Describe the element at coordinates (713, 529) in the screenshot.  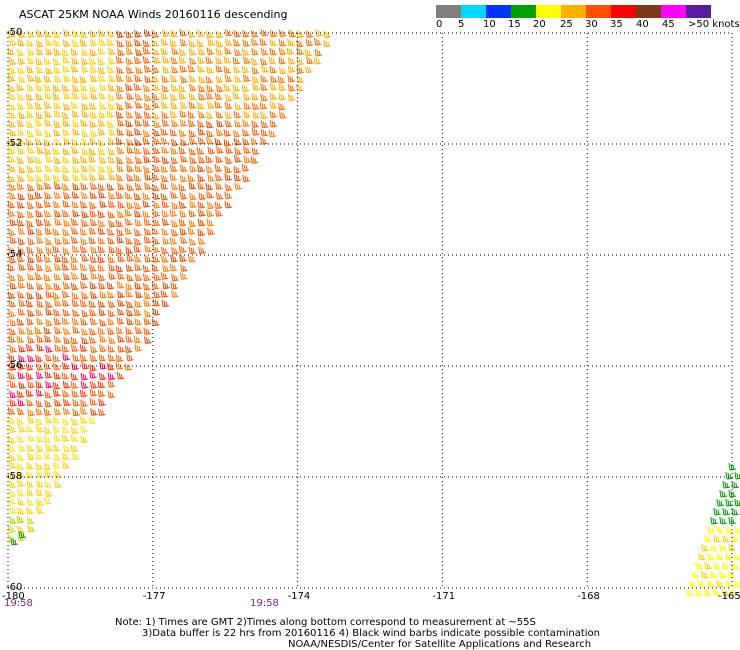
I see `wind-swath-right` at that location.